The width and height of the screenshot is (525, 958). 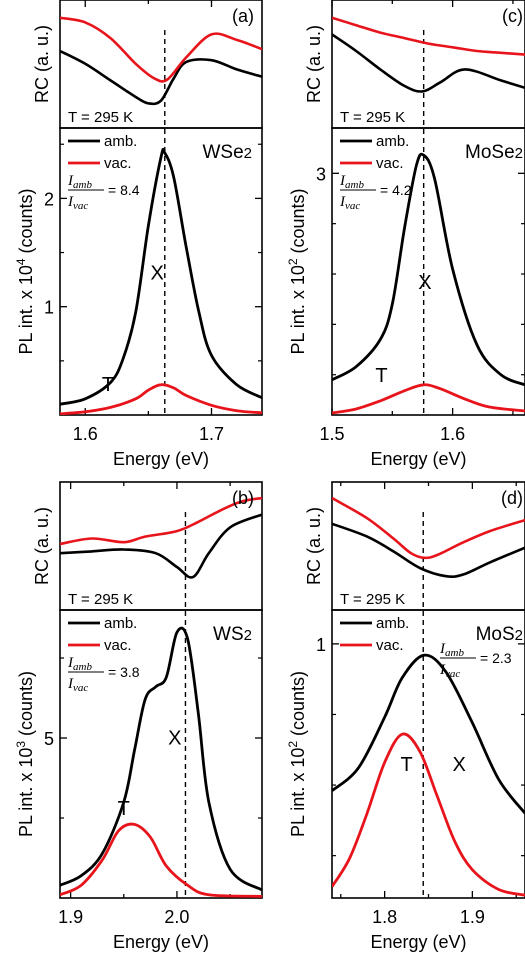 I want to click on x-tick-label: 1.8, so click(x=384, y=917).